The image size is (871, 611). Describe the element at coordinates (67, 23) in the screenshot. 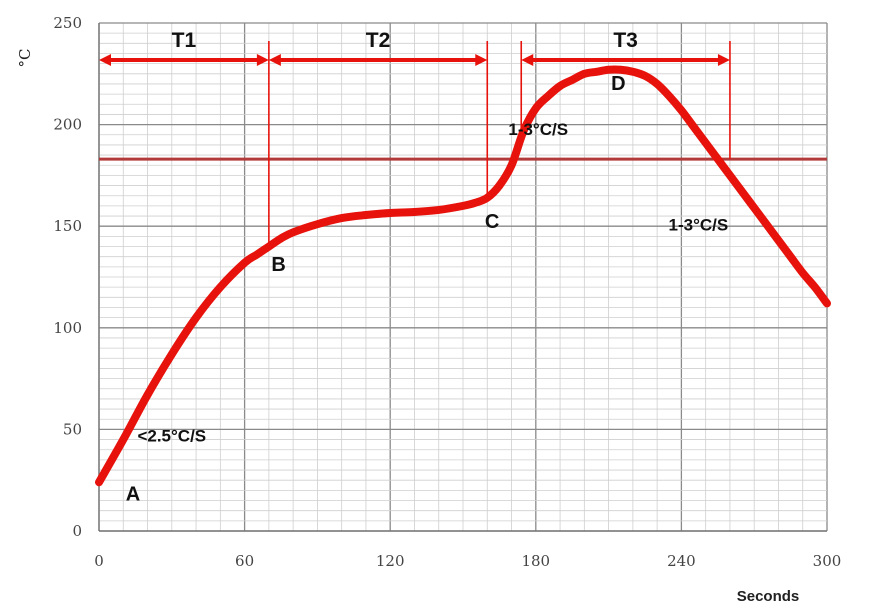

I see `y-tick-label: 250` at that location.